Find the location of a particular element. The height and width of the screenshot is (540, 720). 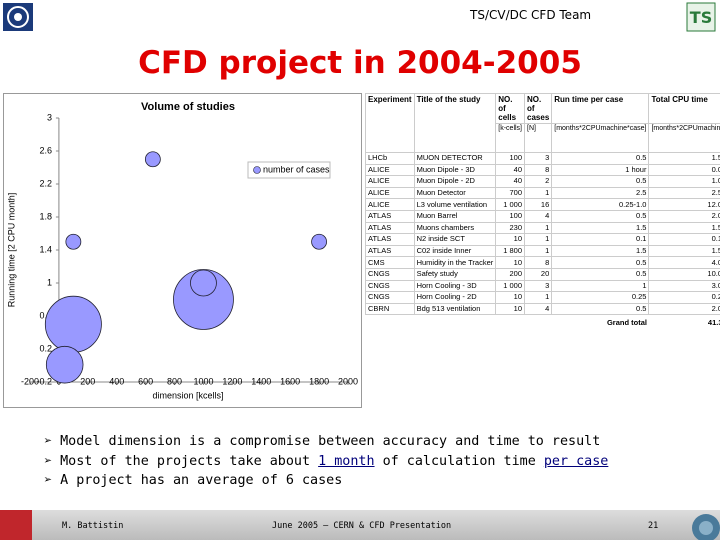

x-tick-label: 1600 is located at coordinates (290, 381).